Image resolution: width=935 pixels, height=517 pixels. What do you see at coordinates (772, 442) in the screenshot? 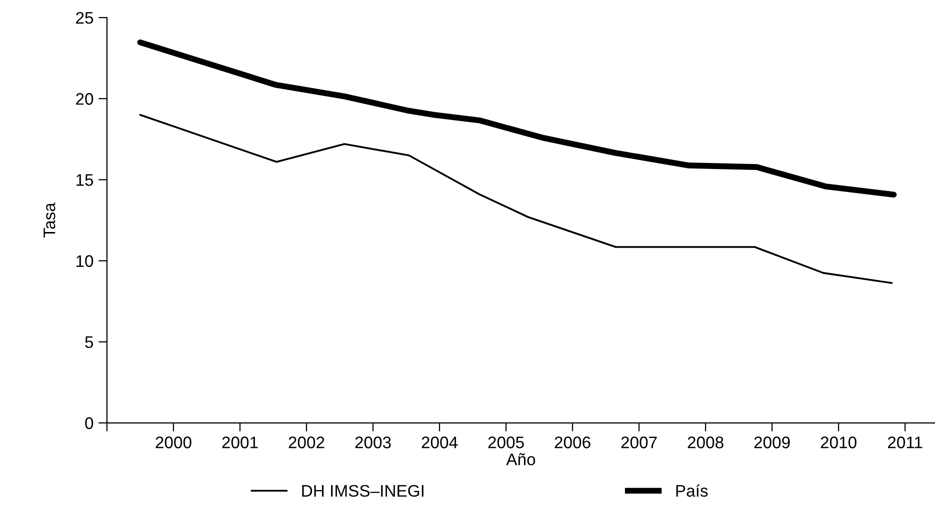
I see `x-tick-label: 2009` at bounding box center [772, 442].